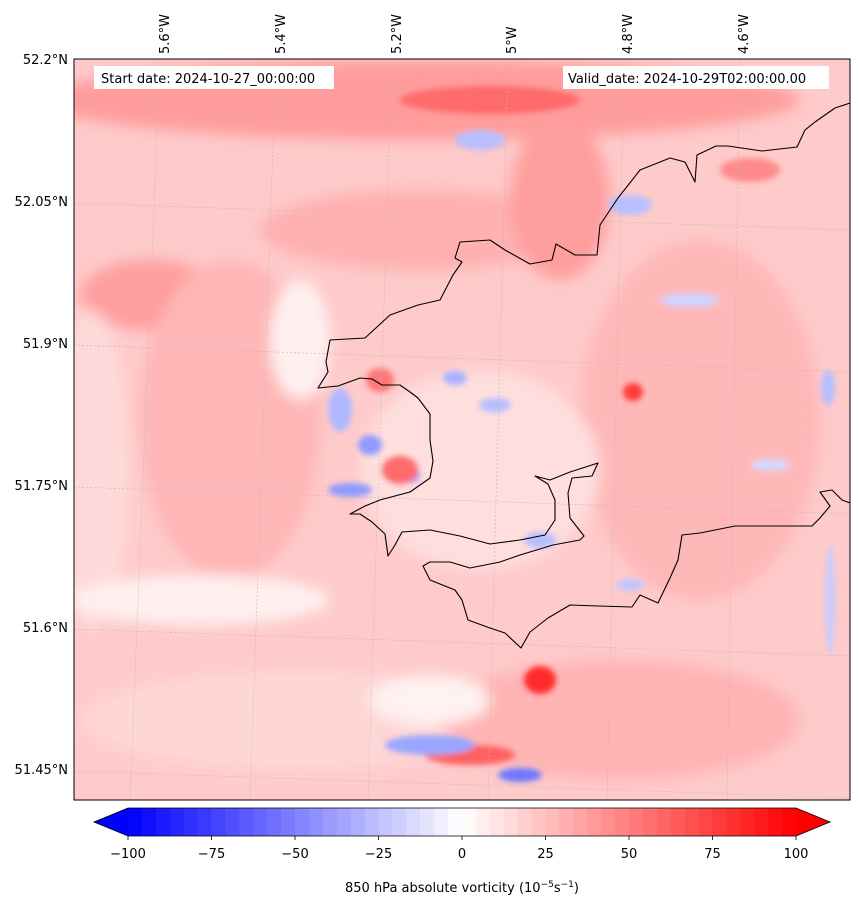 This screenshot has height=908, width=859. I want to click on valid-date-label: Valid_date: 2024-10-29T02:00:00.00, so click(687, 79).